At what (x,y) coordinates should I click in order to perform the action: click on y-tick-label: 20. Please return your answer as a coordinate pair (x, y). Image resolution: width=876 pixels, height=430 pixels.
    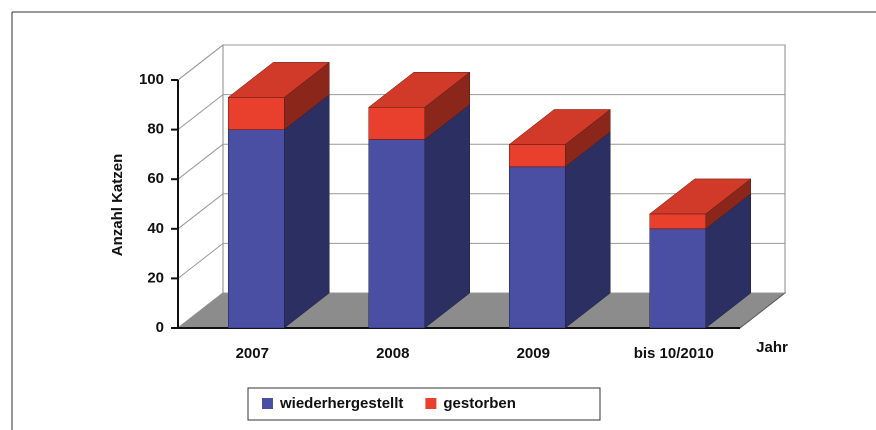
    Looking at the image, I should click on (155, 277).